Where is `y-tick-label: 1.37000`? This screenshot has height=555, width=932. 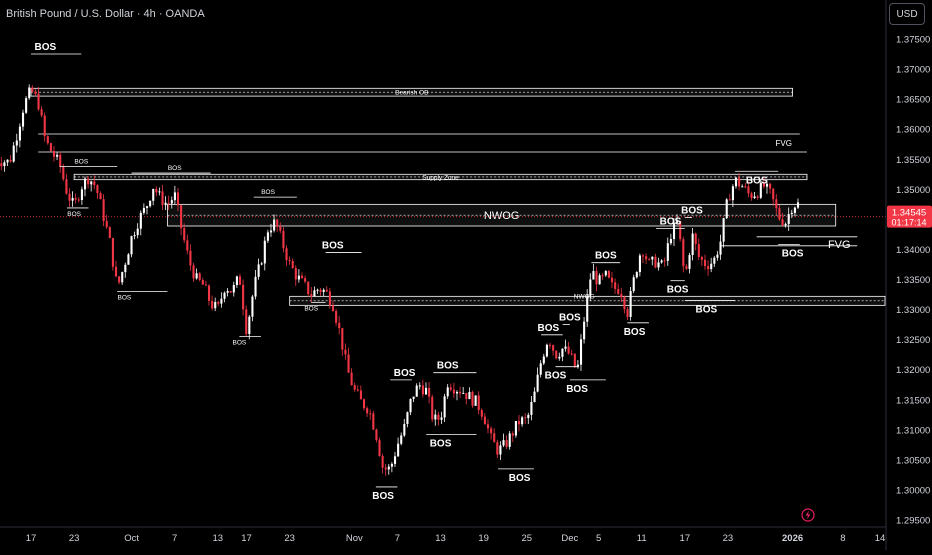 y-tick-label: 1.37000 is located at coordinates (913, 70).